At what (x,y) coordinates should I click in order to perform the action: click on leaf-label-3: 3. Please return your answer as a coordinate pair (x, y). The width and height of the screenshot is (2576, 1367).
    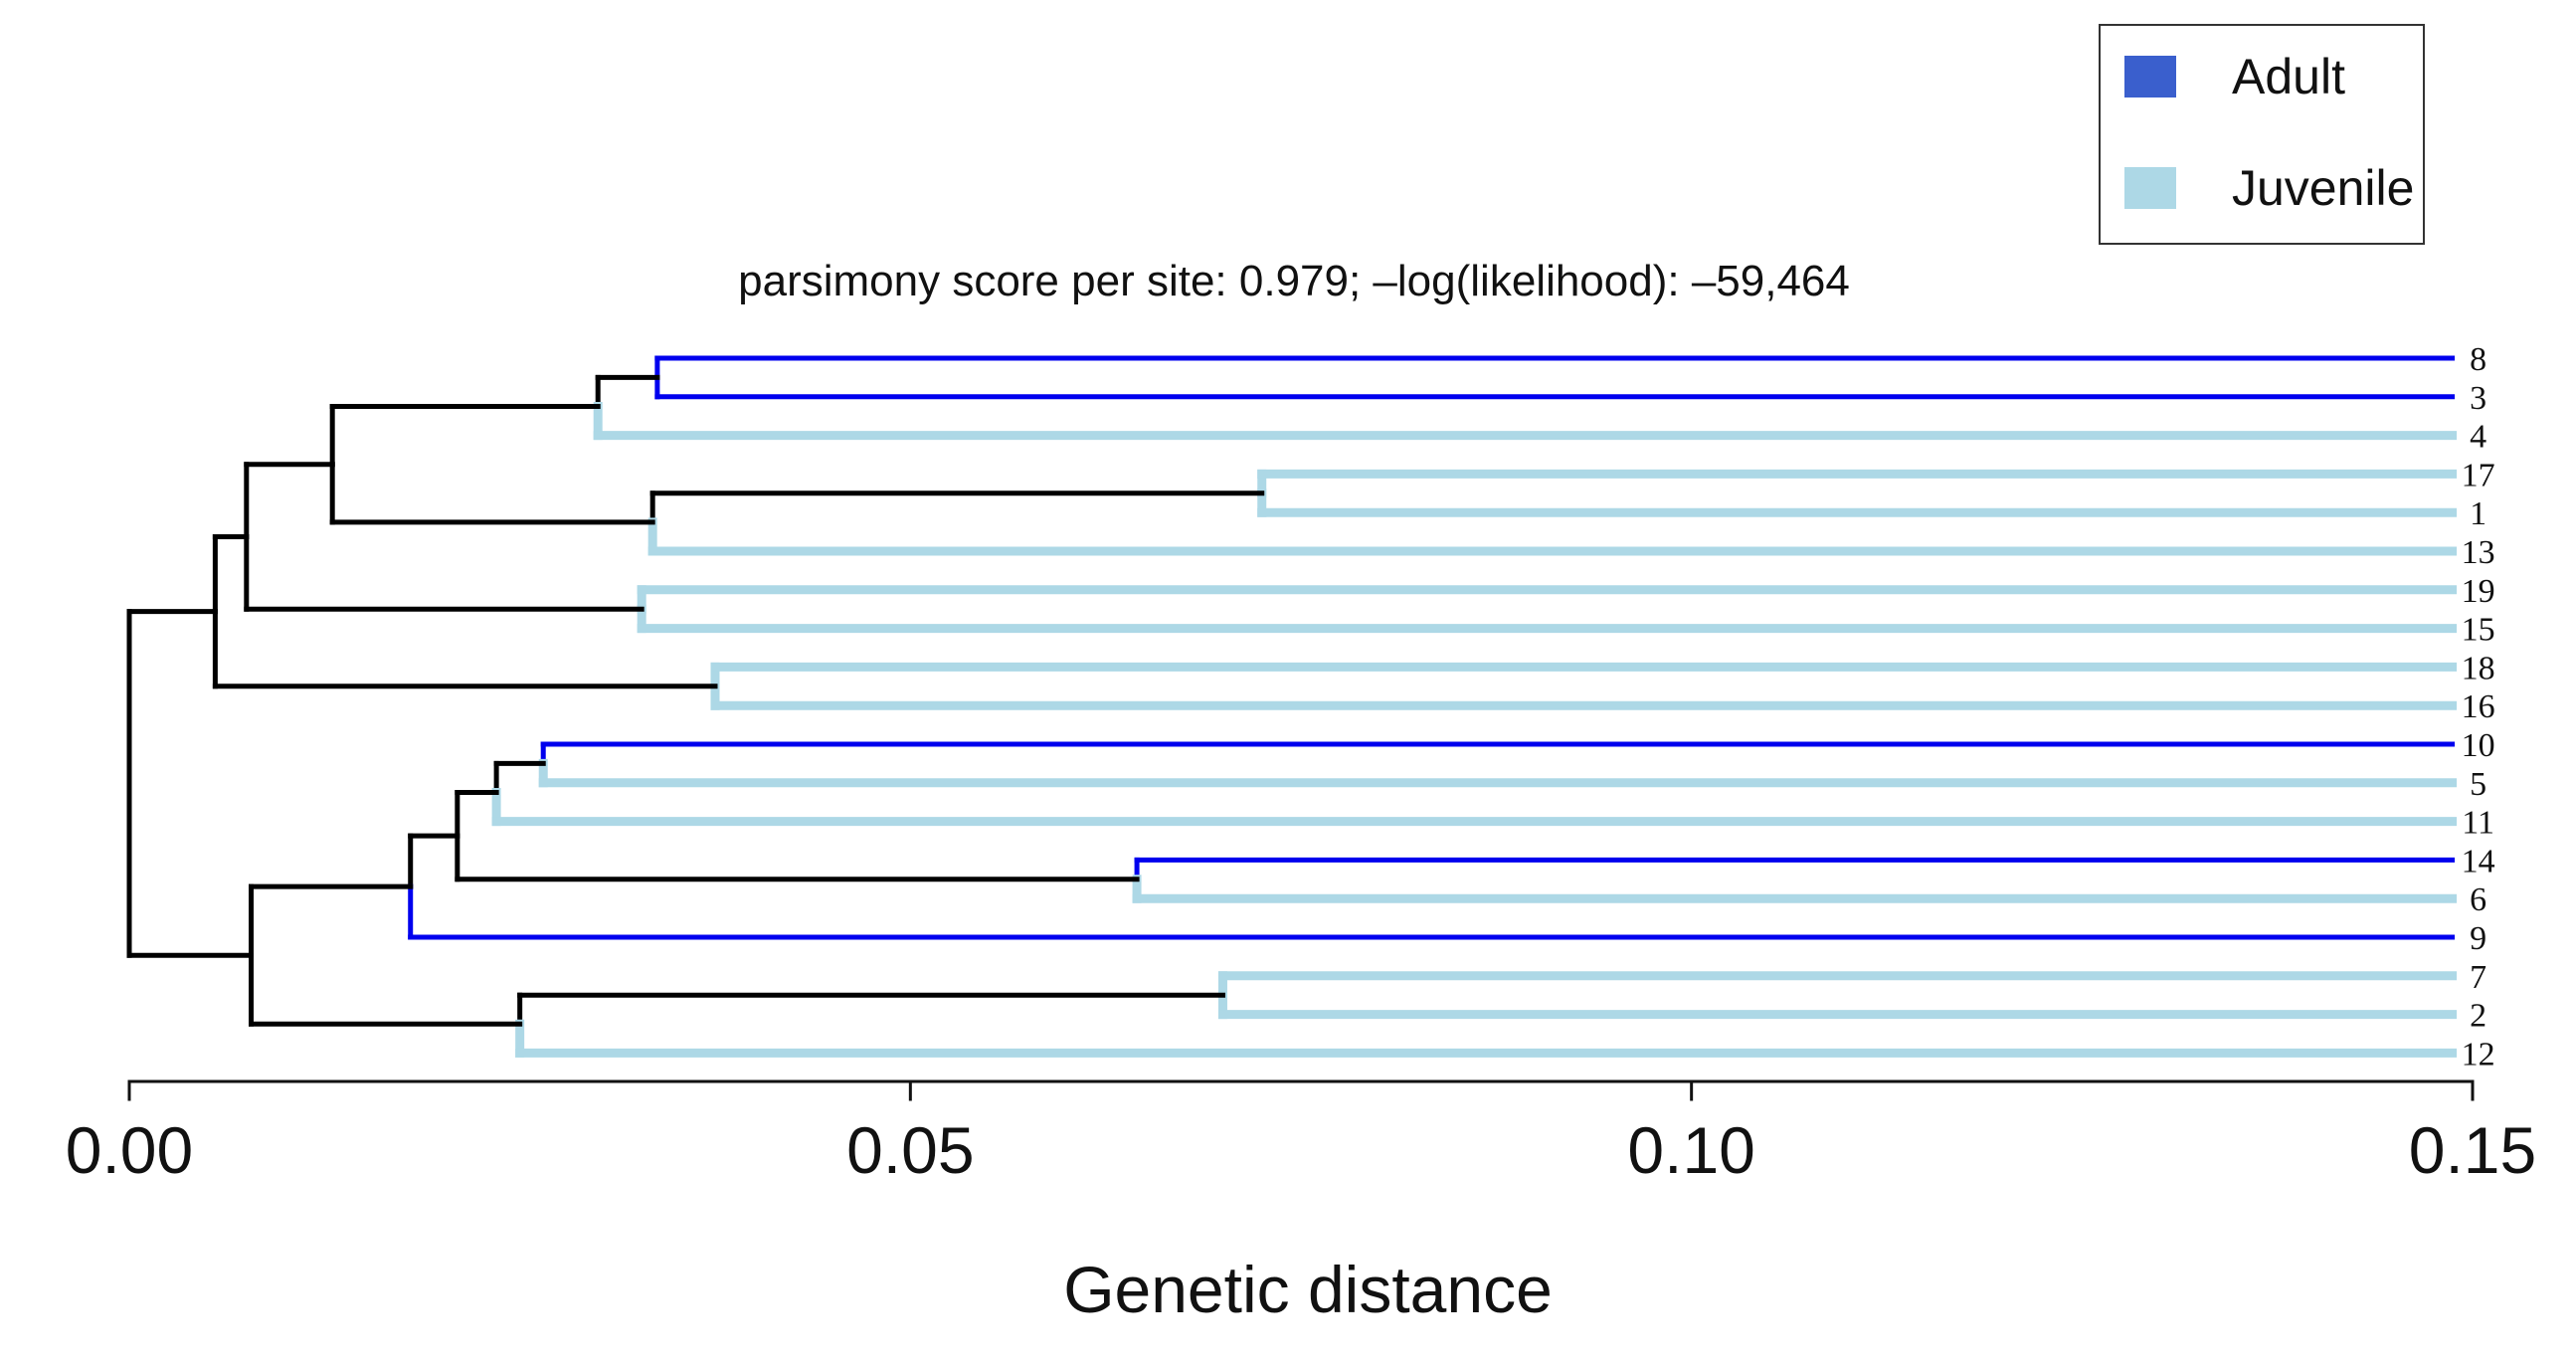
    Looking at the image, I should click on (2478, 398).